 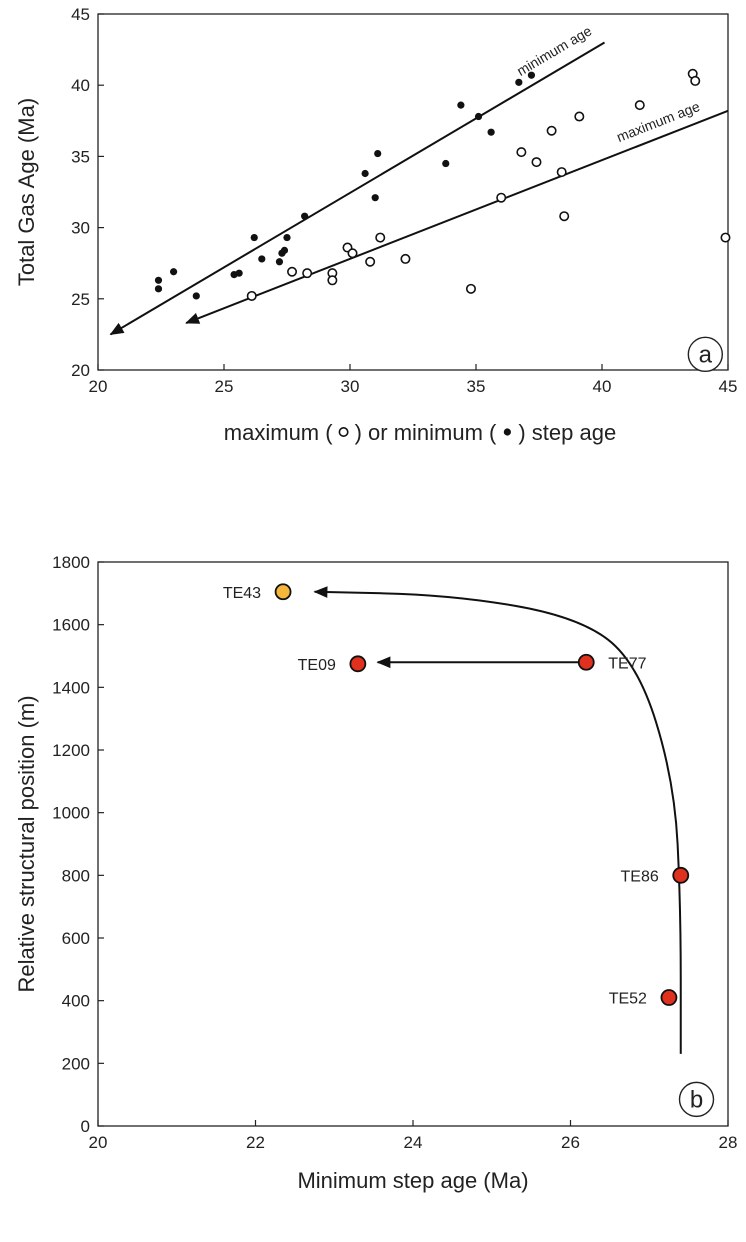 I want to click on y-tick-label: 40, so click(x=80, y=85).